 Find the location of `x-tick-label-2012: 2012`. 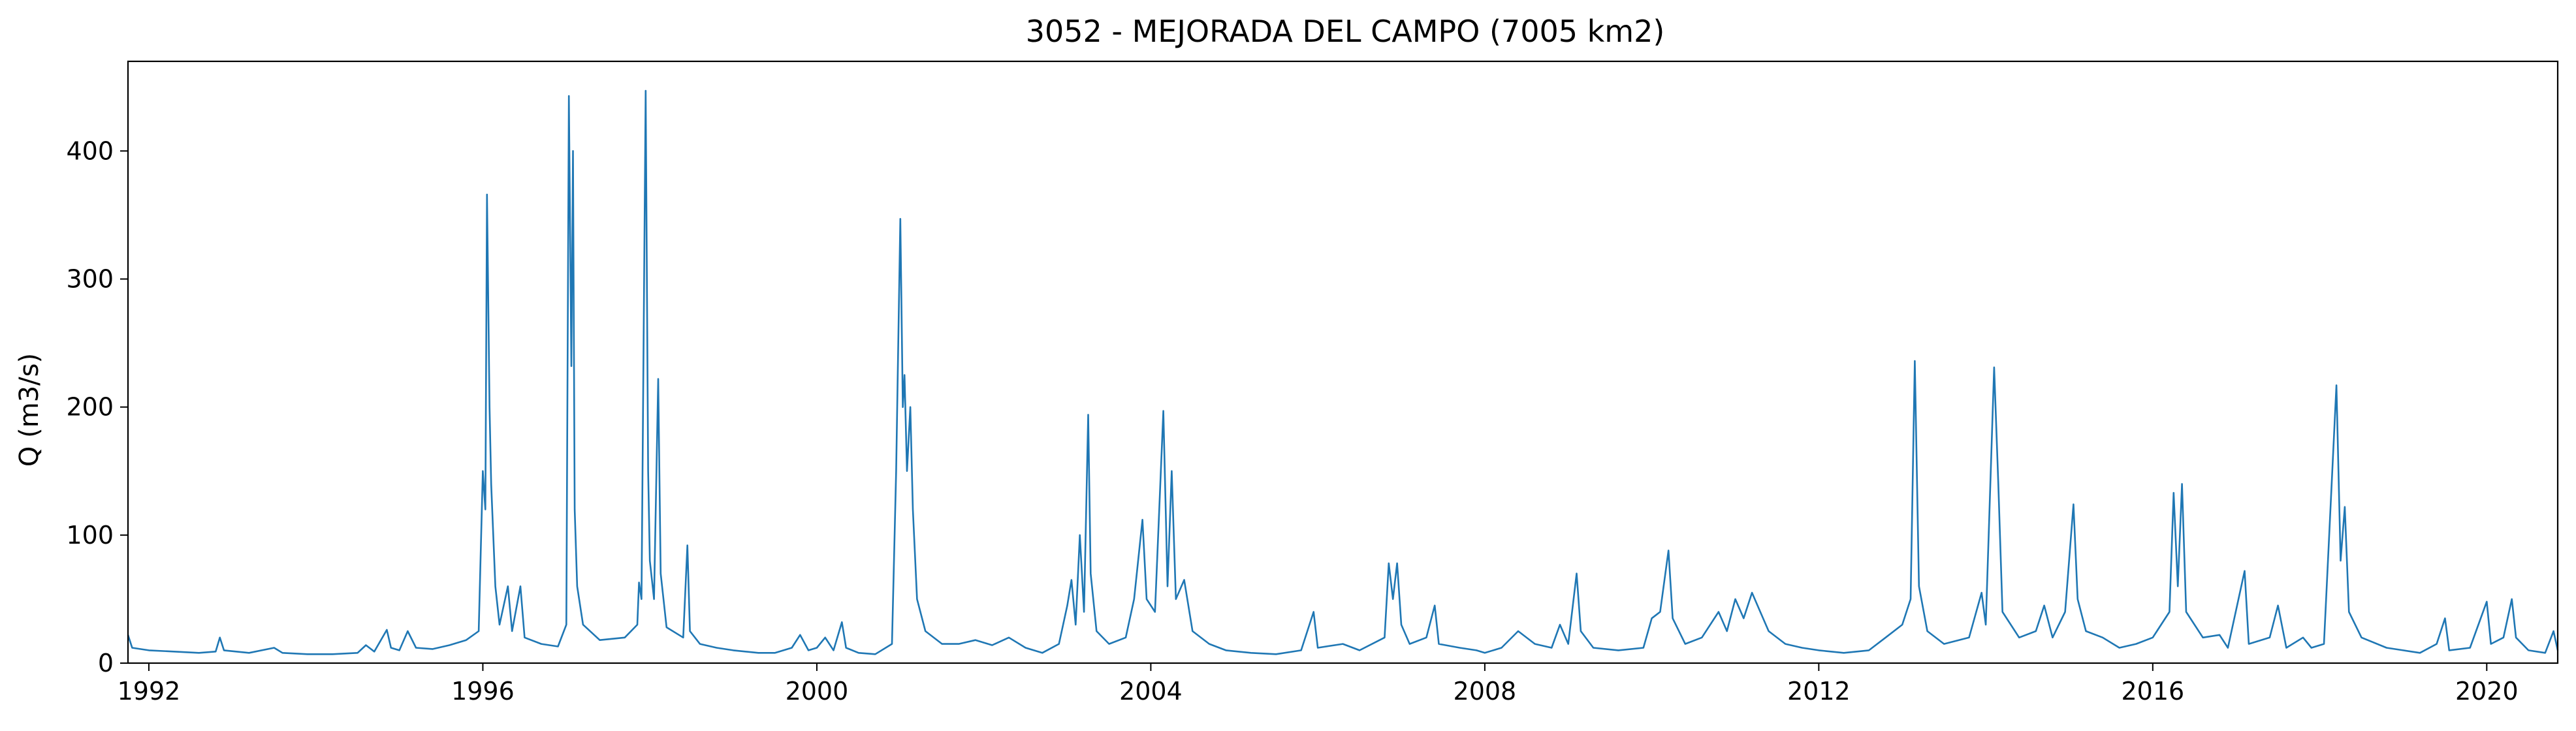

x-tick-label-2012: 2012 is located at coordinates (1819, 691).